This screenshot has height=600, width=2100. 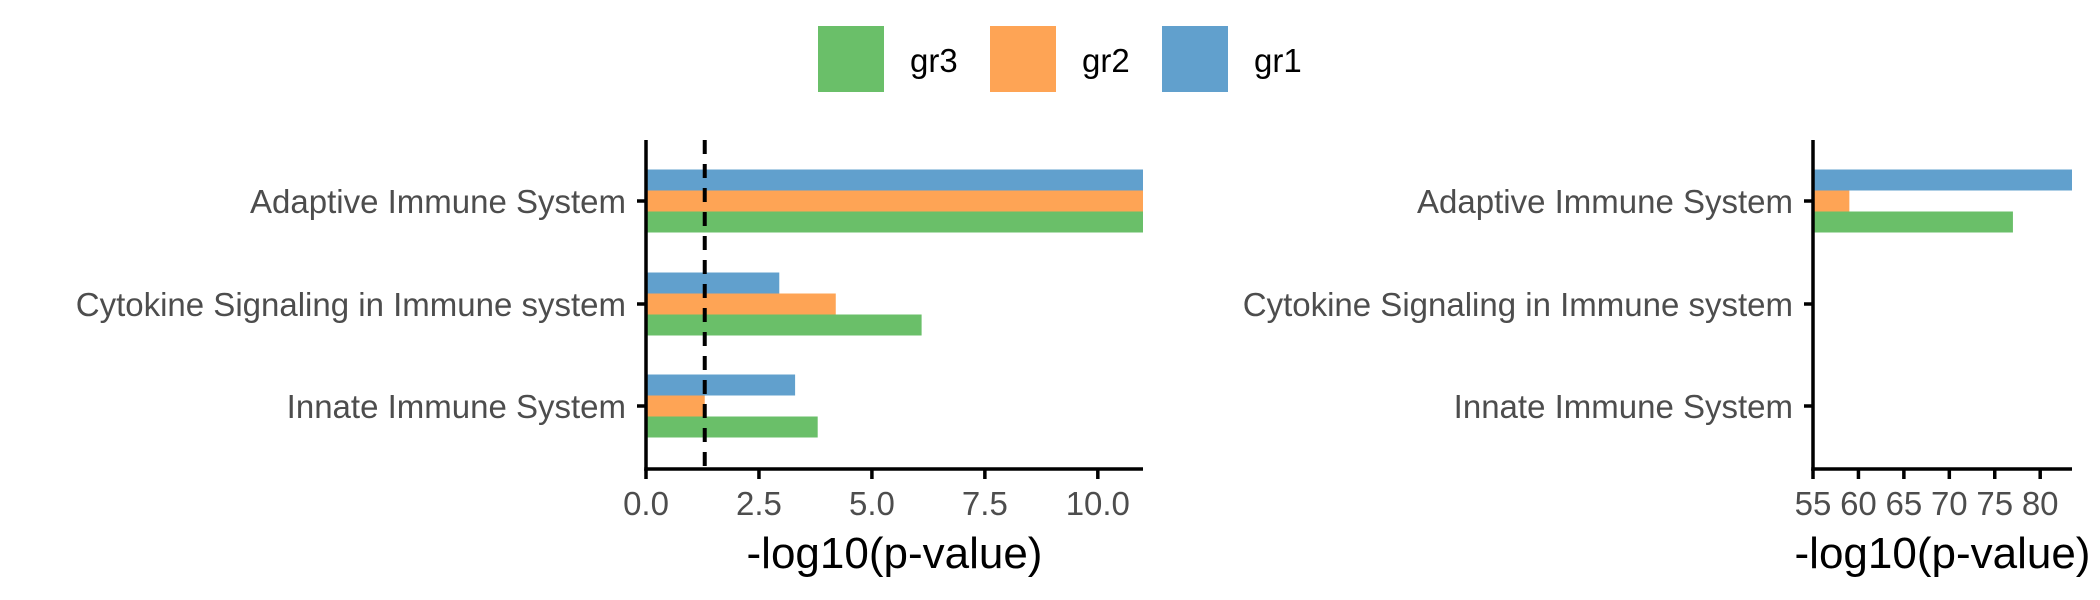 I want to click on legend-label-gr1: gr1, so click(x=1278, y=60).